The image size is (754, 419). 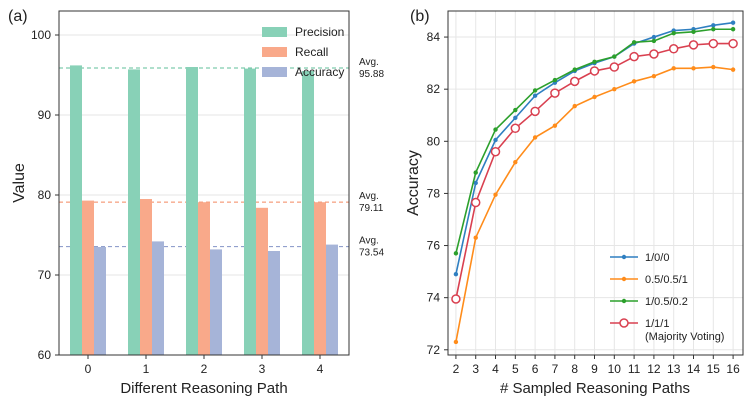 I want to click on panel-a-x-axis: 0 1 2 3 4, so click(x=204, y=365).